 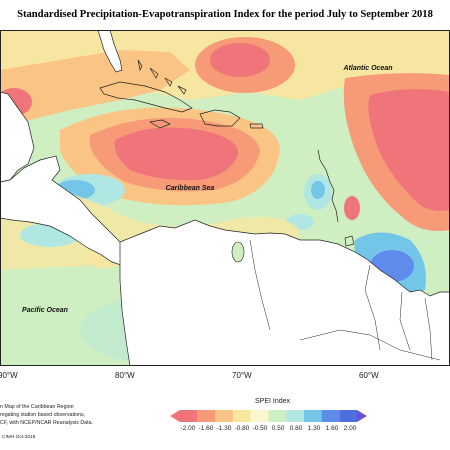 I want to click on legend-label-6: 0.50, so click(x=278, y=428).